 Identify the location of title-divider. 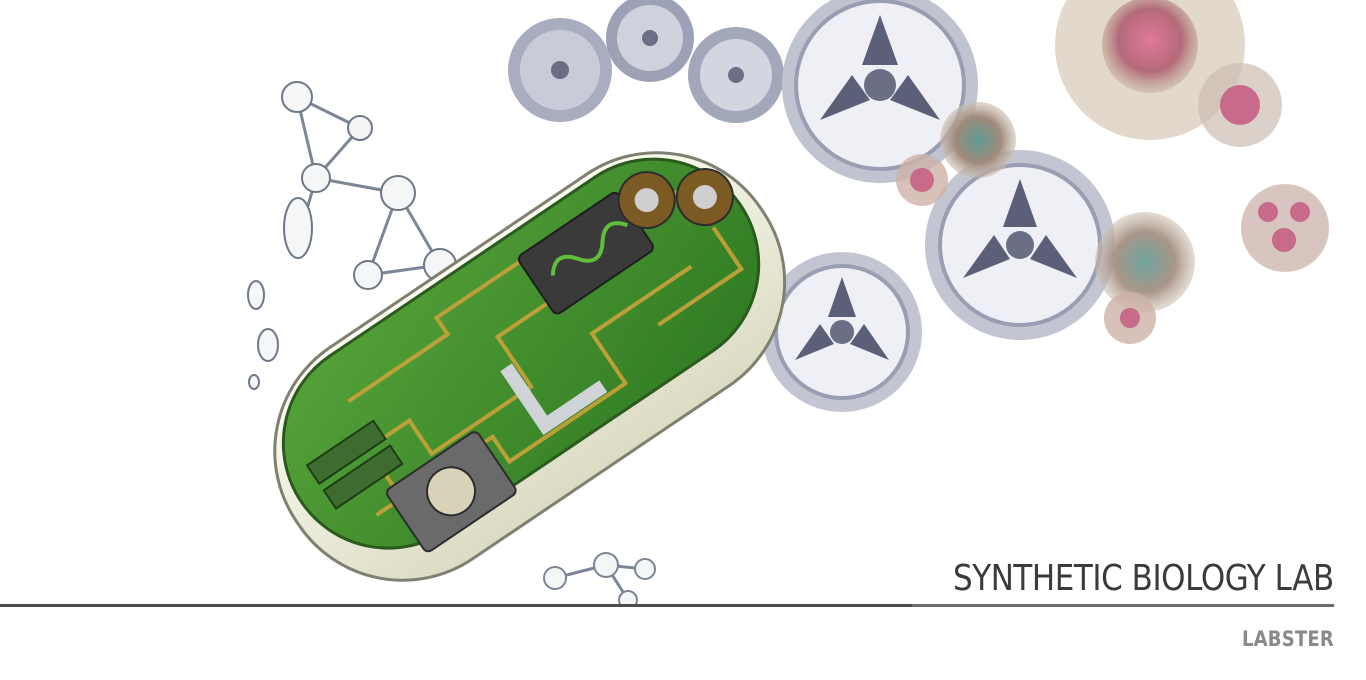
(456, 605).